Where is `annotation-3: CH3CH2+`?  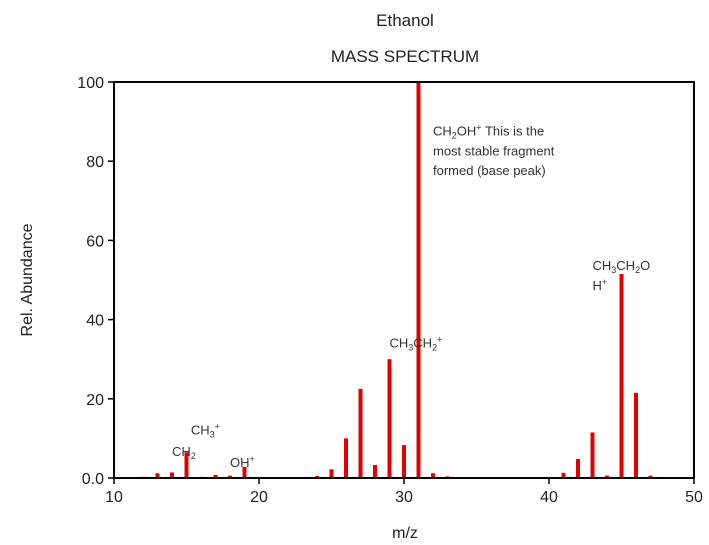
annotation-3: CH3CH2+ is located at coordinates (416, 343).